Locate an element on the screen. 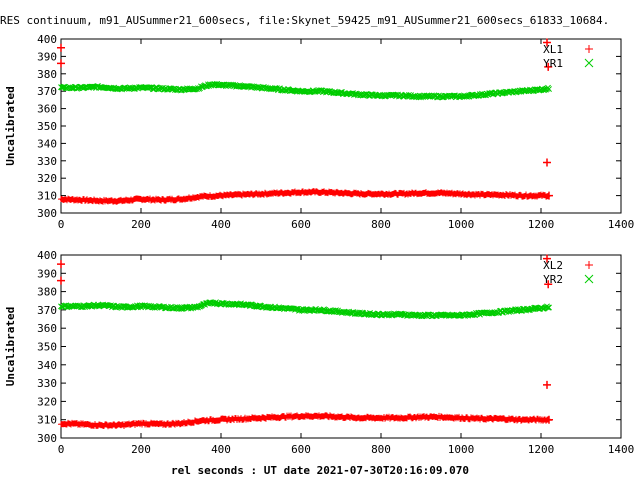 Image resolution: width=640 pixels, height=480 pixels. legend-label: YR2 is located at coordinates (553, 279).